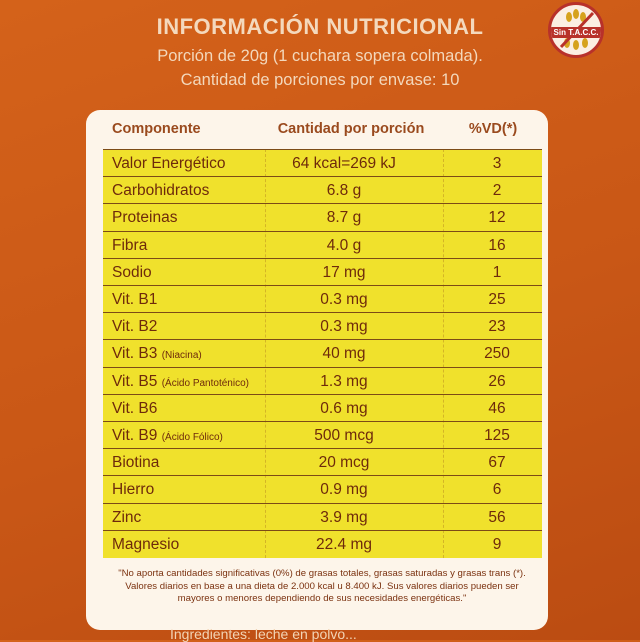 The width and height of the screenshot is (640, 642). Describe the element at coordinates (497, 218) in the screenshot. I see `nutrient-vd: 12` at that location.